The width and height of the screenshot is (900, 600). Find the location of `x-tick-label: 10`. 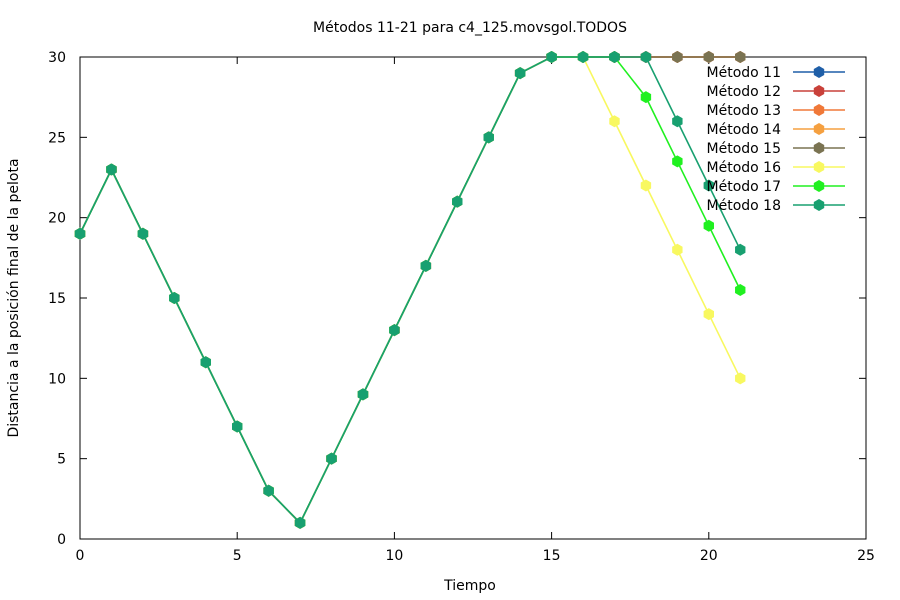

x-tick-label: 10 is located at coordinates (394, 556).